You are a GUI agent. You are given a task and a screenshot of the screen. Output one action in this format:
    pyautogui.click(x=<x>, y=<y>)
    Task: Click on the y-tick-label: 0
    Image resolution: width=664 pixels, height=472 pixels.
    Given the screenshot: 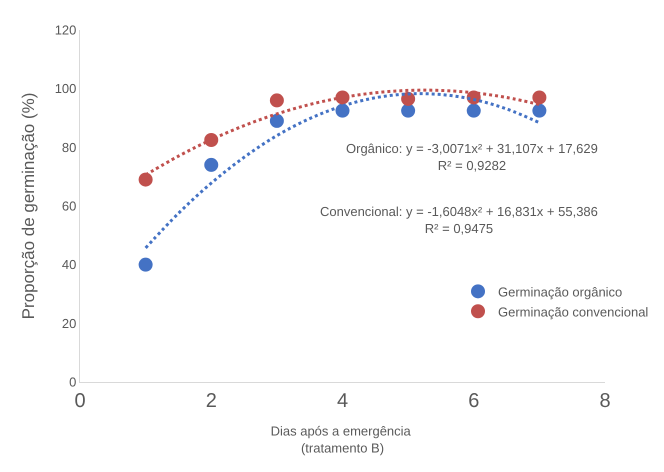 What is the action you would take?
    pyautogui.click(x=72, y=382)
    